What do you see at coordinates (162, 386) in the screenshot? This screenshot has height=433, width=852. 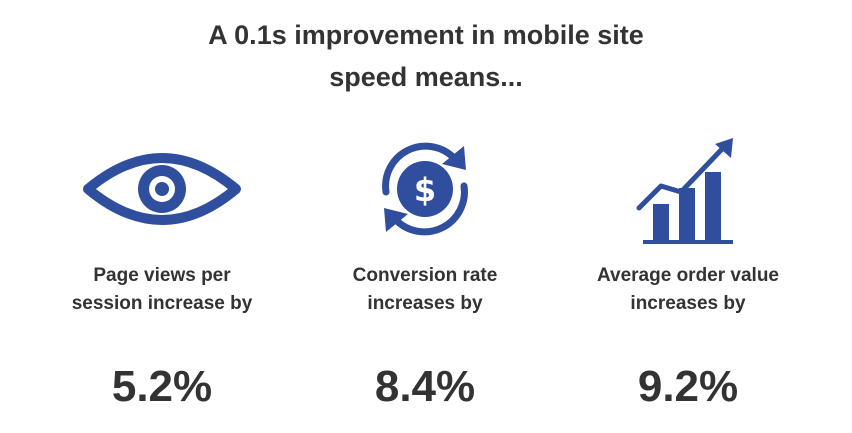 I see `stat-value: 5.2%` at bounding box center [162, 386].